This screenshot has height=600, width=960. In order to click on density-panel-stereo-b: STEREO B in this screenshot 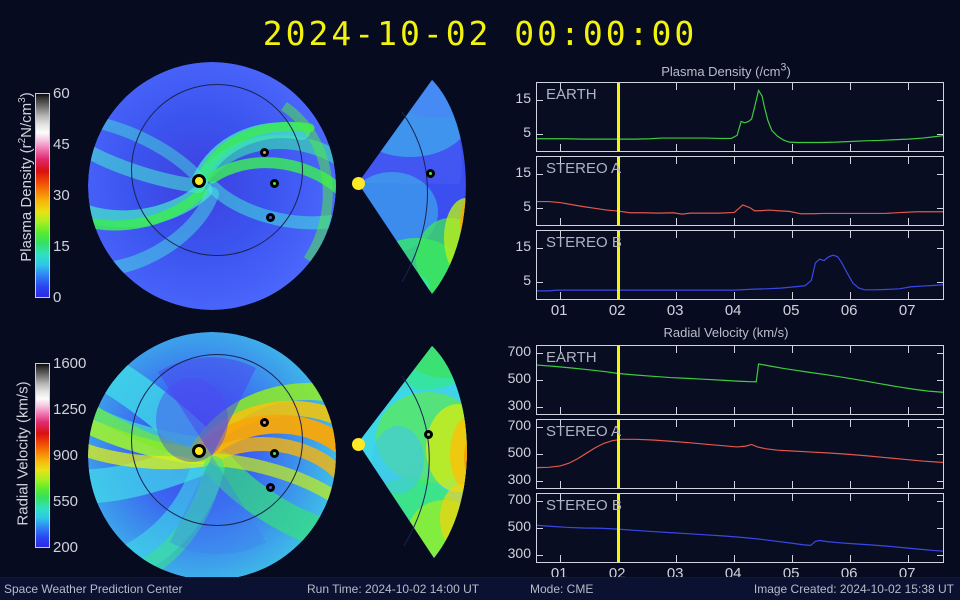, I will do `click(740, 265)`.